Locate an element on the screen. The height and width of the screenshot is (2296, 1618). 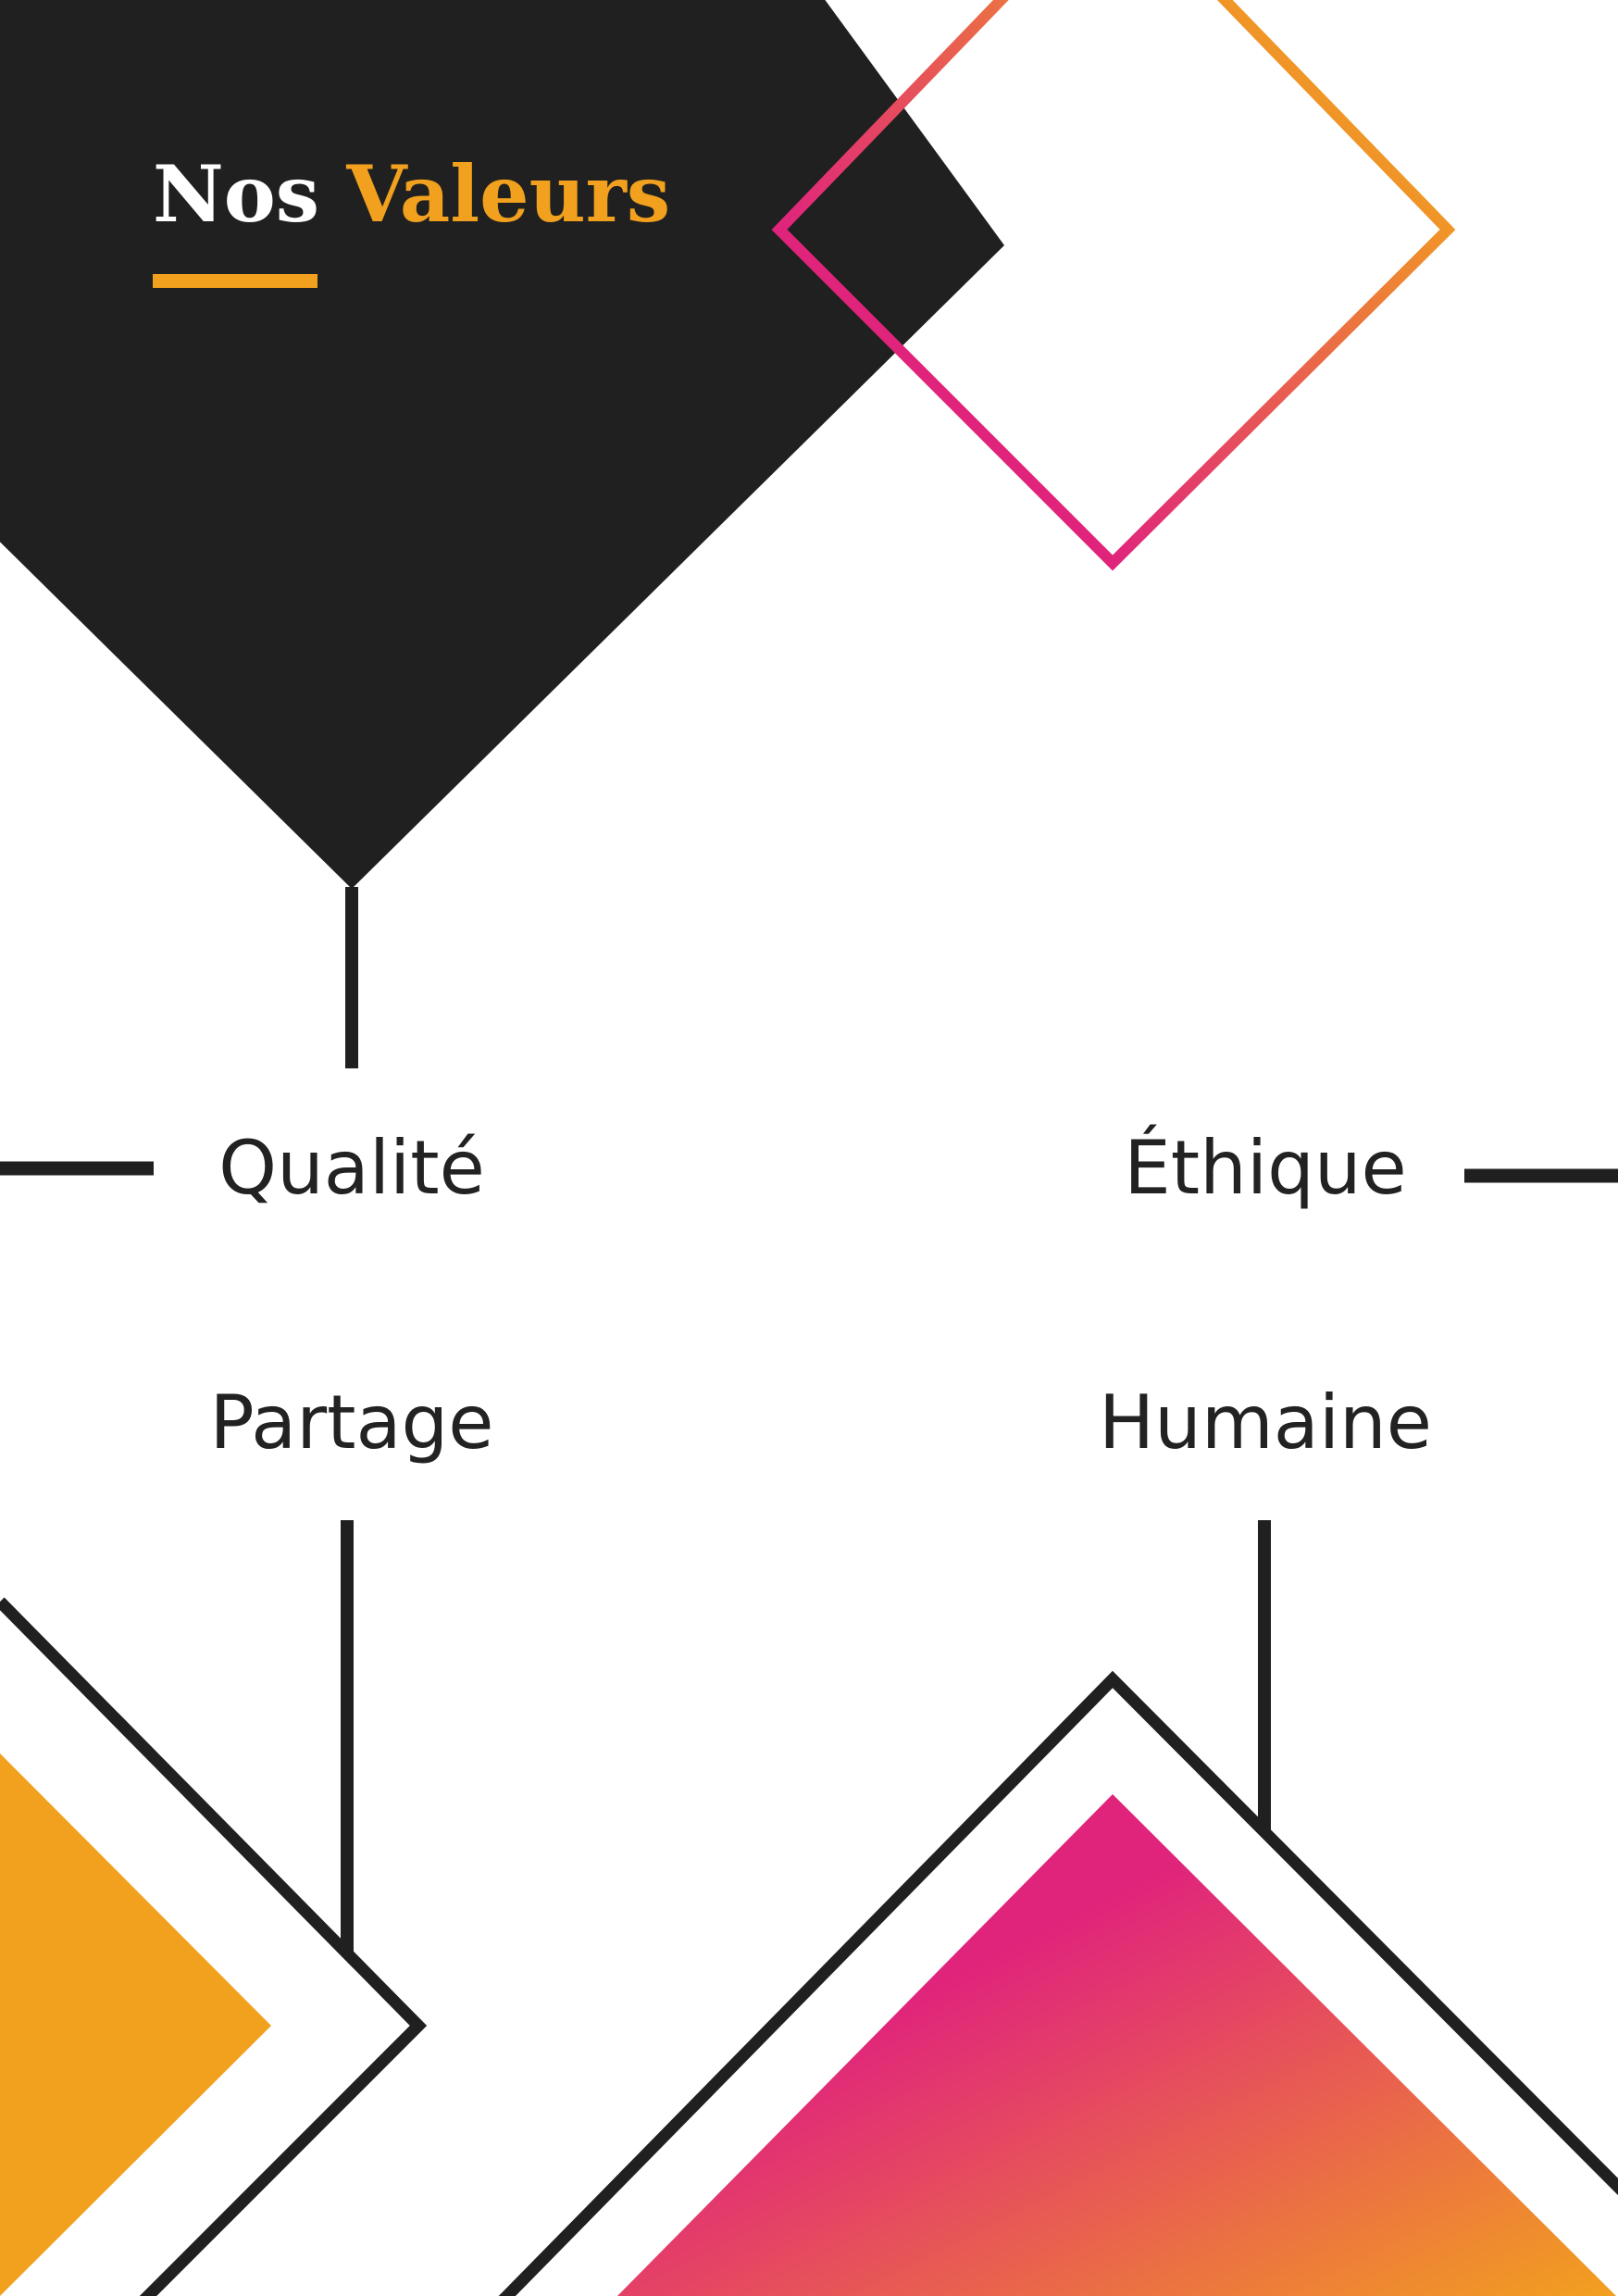
value-qualite: Qualité is located at coordinates (351, 1168).